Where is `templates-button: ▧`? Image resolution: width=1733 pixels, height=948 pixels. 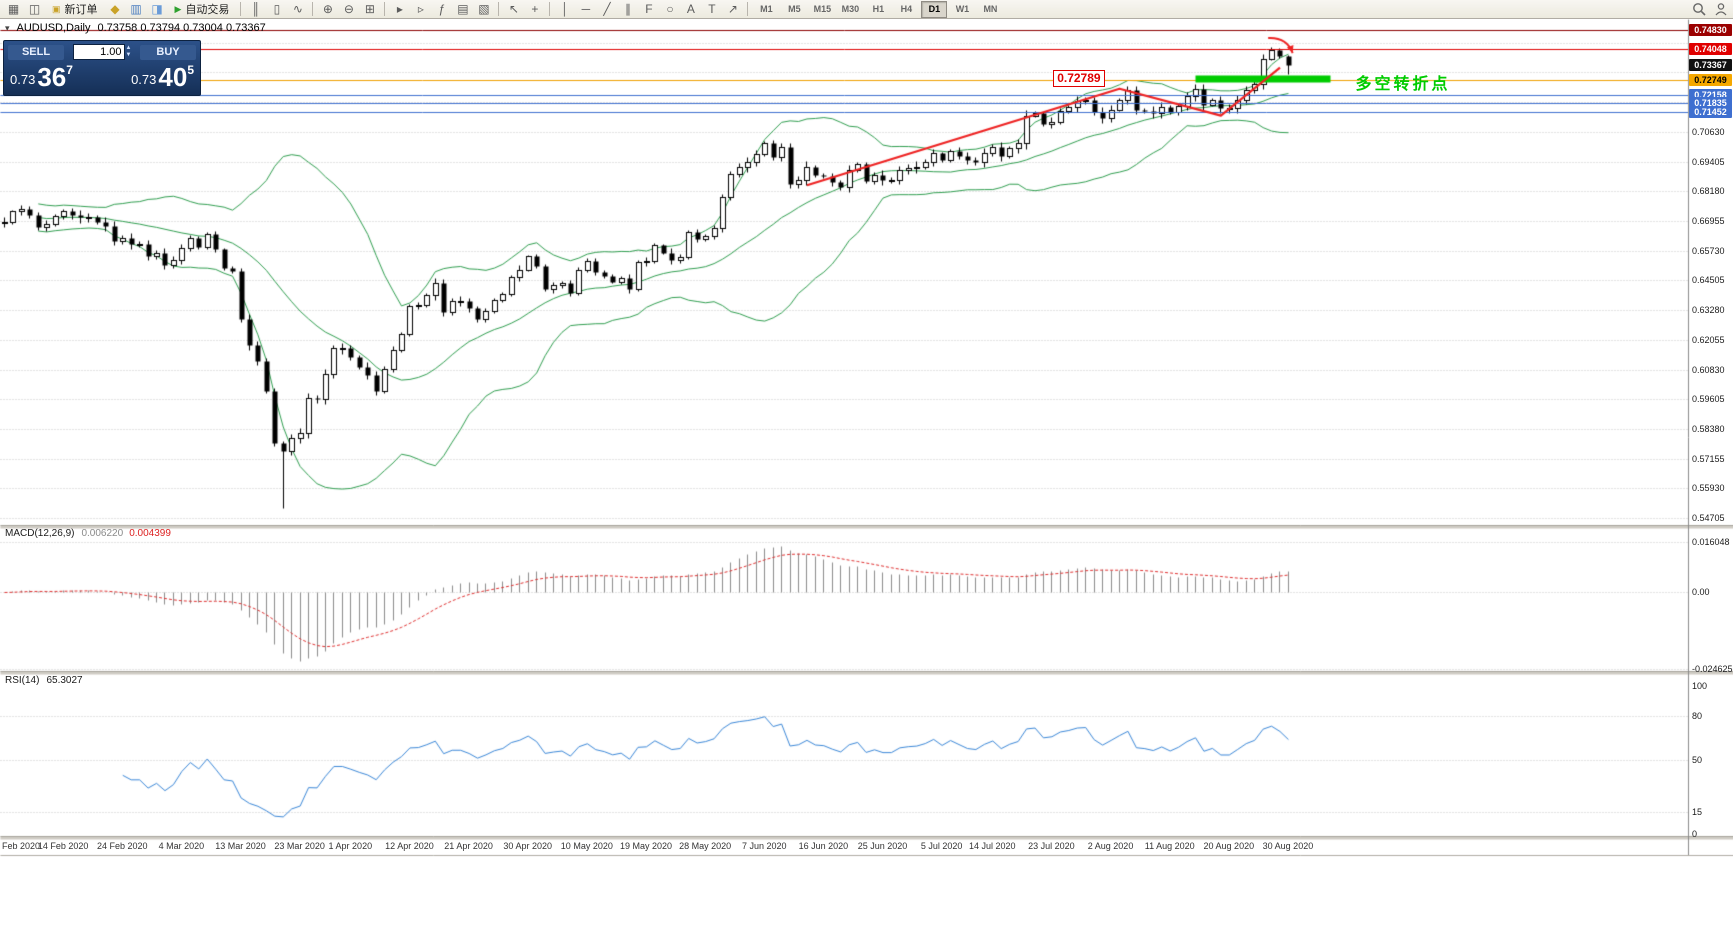 templates-button: ▧ is located at coordinates (484, 9).